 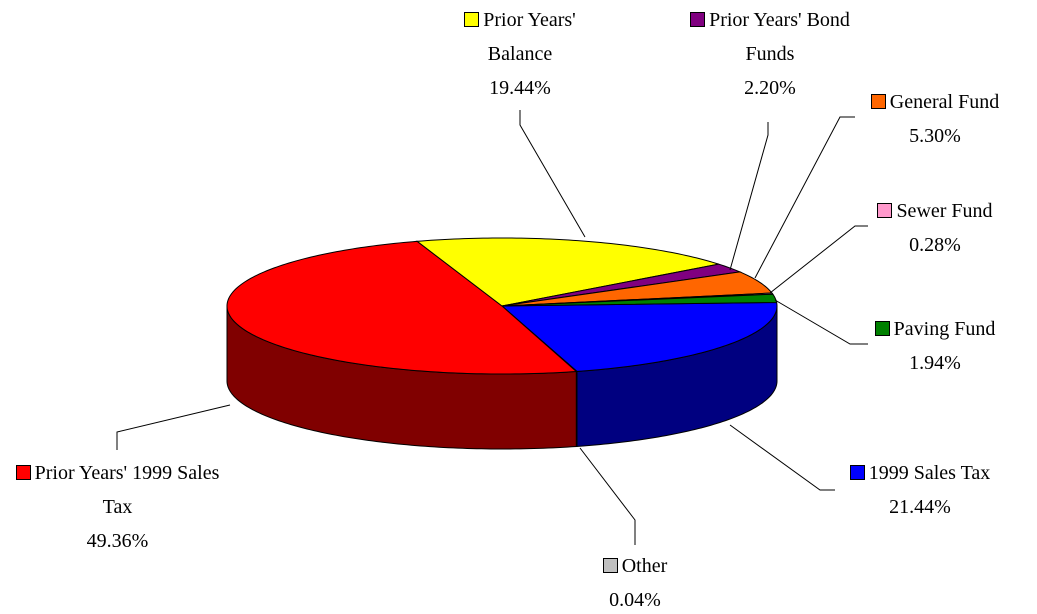 I want to click on label-name: Paving Fund, so click(x=935, y=329).